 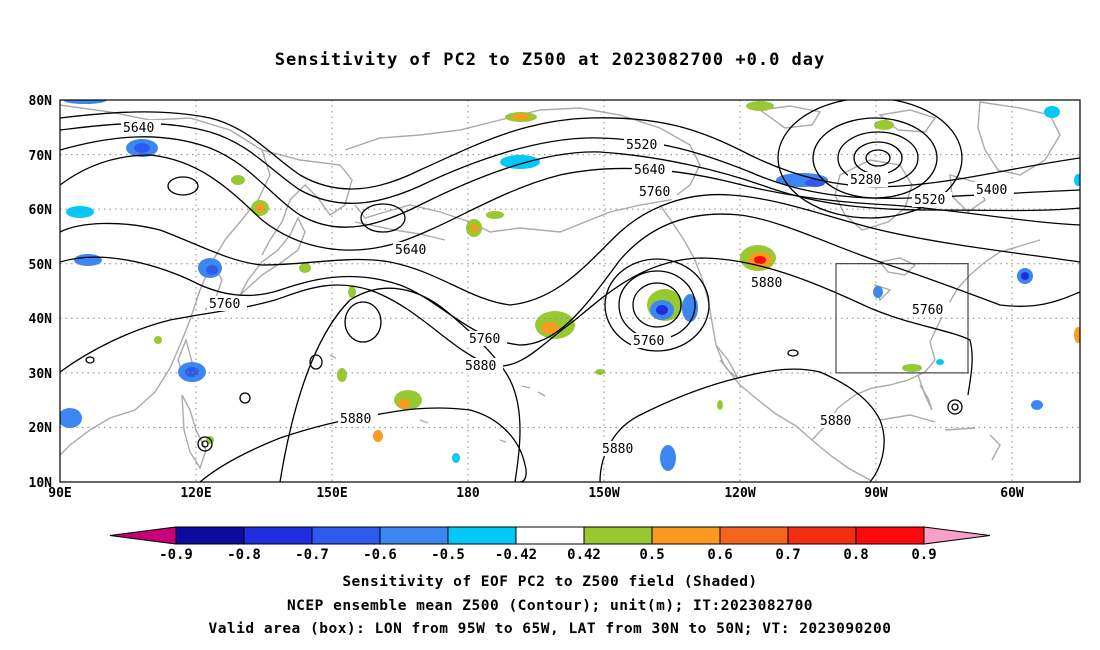 What do you see at coordinates (902, 318) in the screenshot?
I see `valid-area-box` at bounding box center [902, 318].